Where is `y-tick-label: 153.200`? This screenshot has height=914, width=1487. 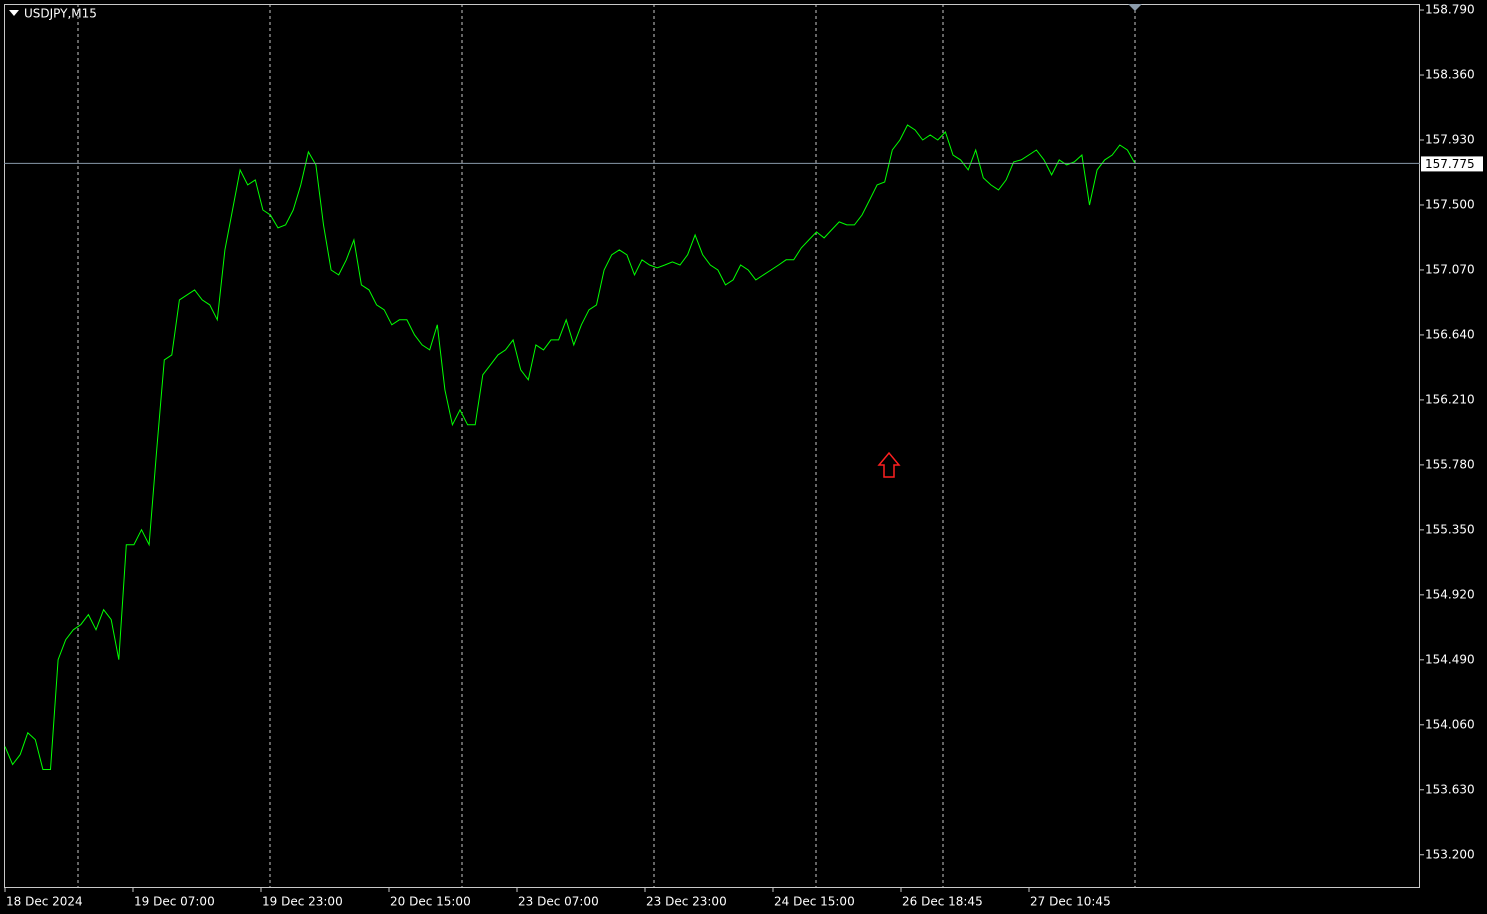 y-tick-label: 153.200 is located at coordinates (1450, 854).